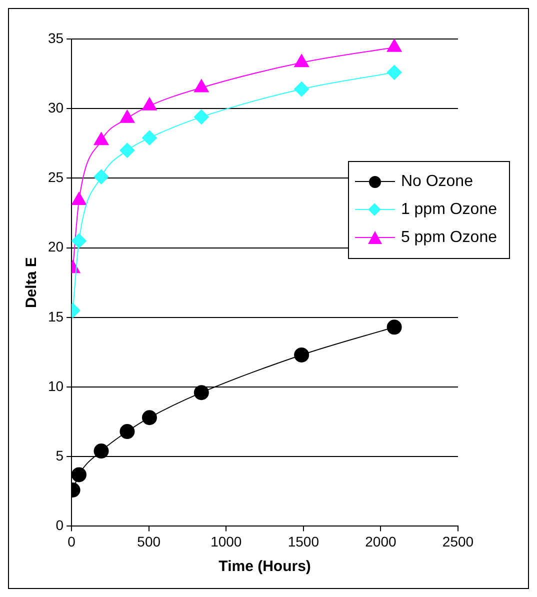  What do you see at coordinates (31, 282) in the screenshot?
I see `y-axis-title: Delta E` at bounding box center [31, 282].